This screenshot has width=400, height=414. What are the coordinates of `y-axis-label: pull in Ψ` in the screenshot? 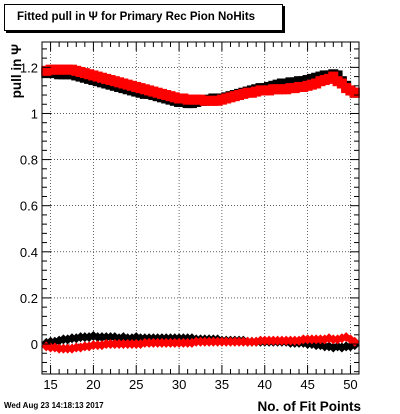 It's located at (16, 71).